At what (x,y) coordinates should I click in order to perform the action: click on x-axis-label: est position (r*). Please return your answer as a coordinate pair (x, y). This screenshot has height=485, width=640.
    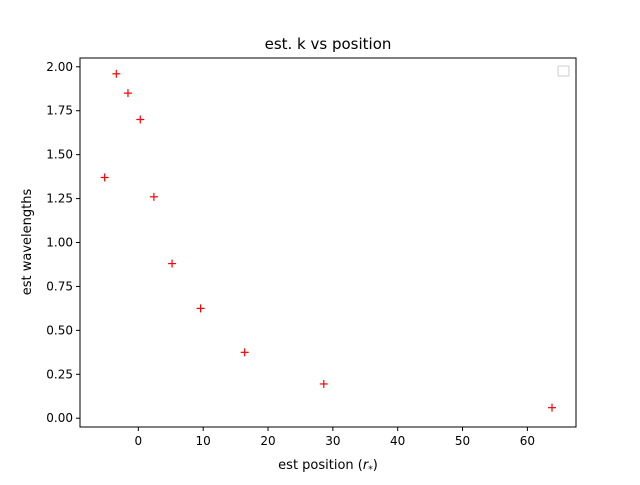
    Looking at the image, I should click on (328, 466).